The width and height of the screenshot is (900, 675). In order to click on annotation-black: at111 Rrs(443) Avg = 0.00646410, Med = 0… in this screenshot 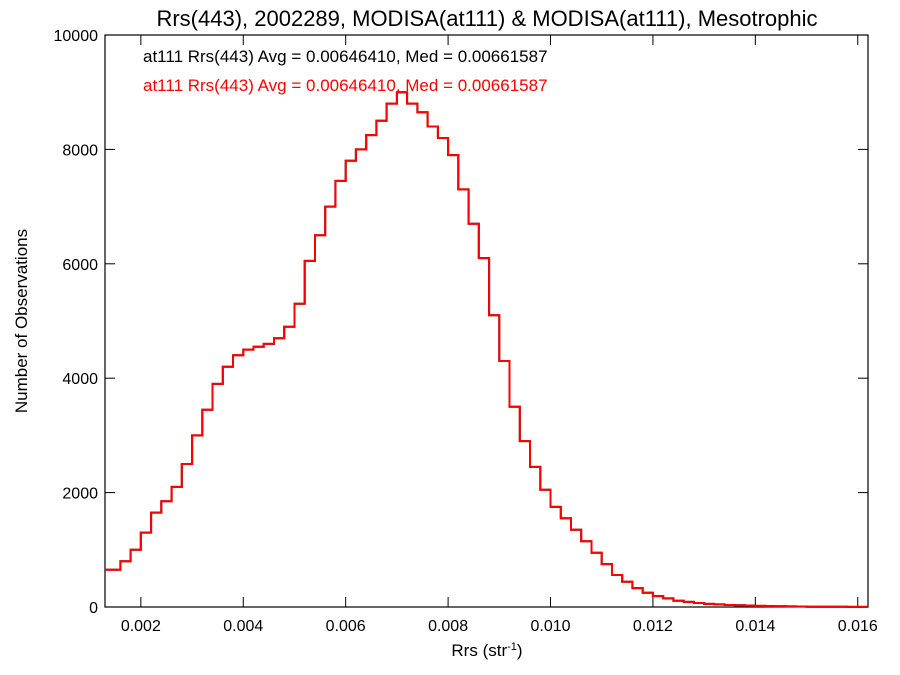, I will do `click(345, 56)`.